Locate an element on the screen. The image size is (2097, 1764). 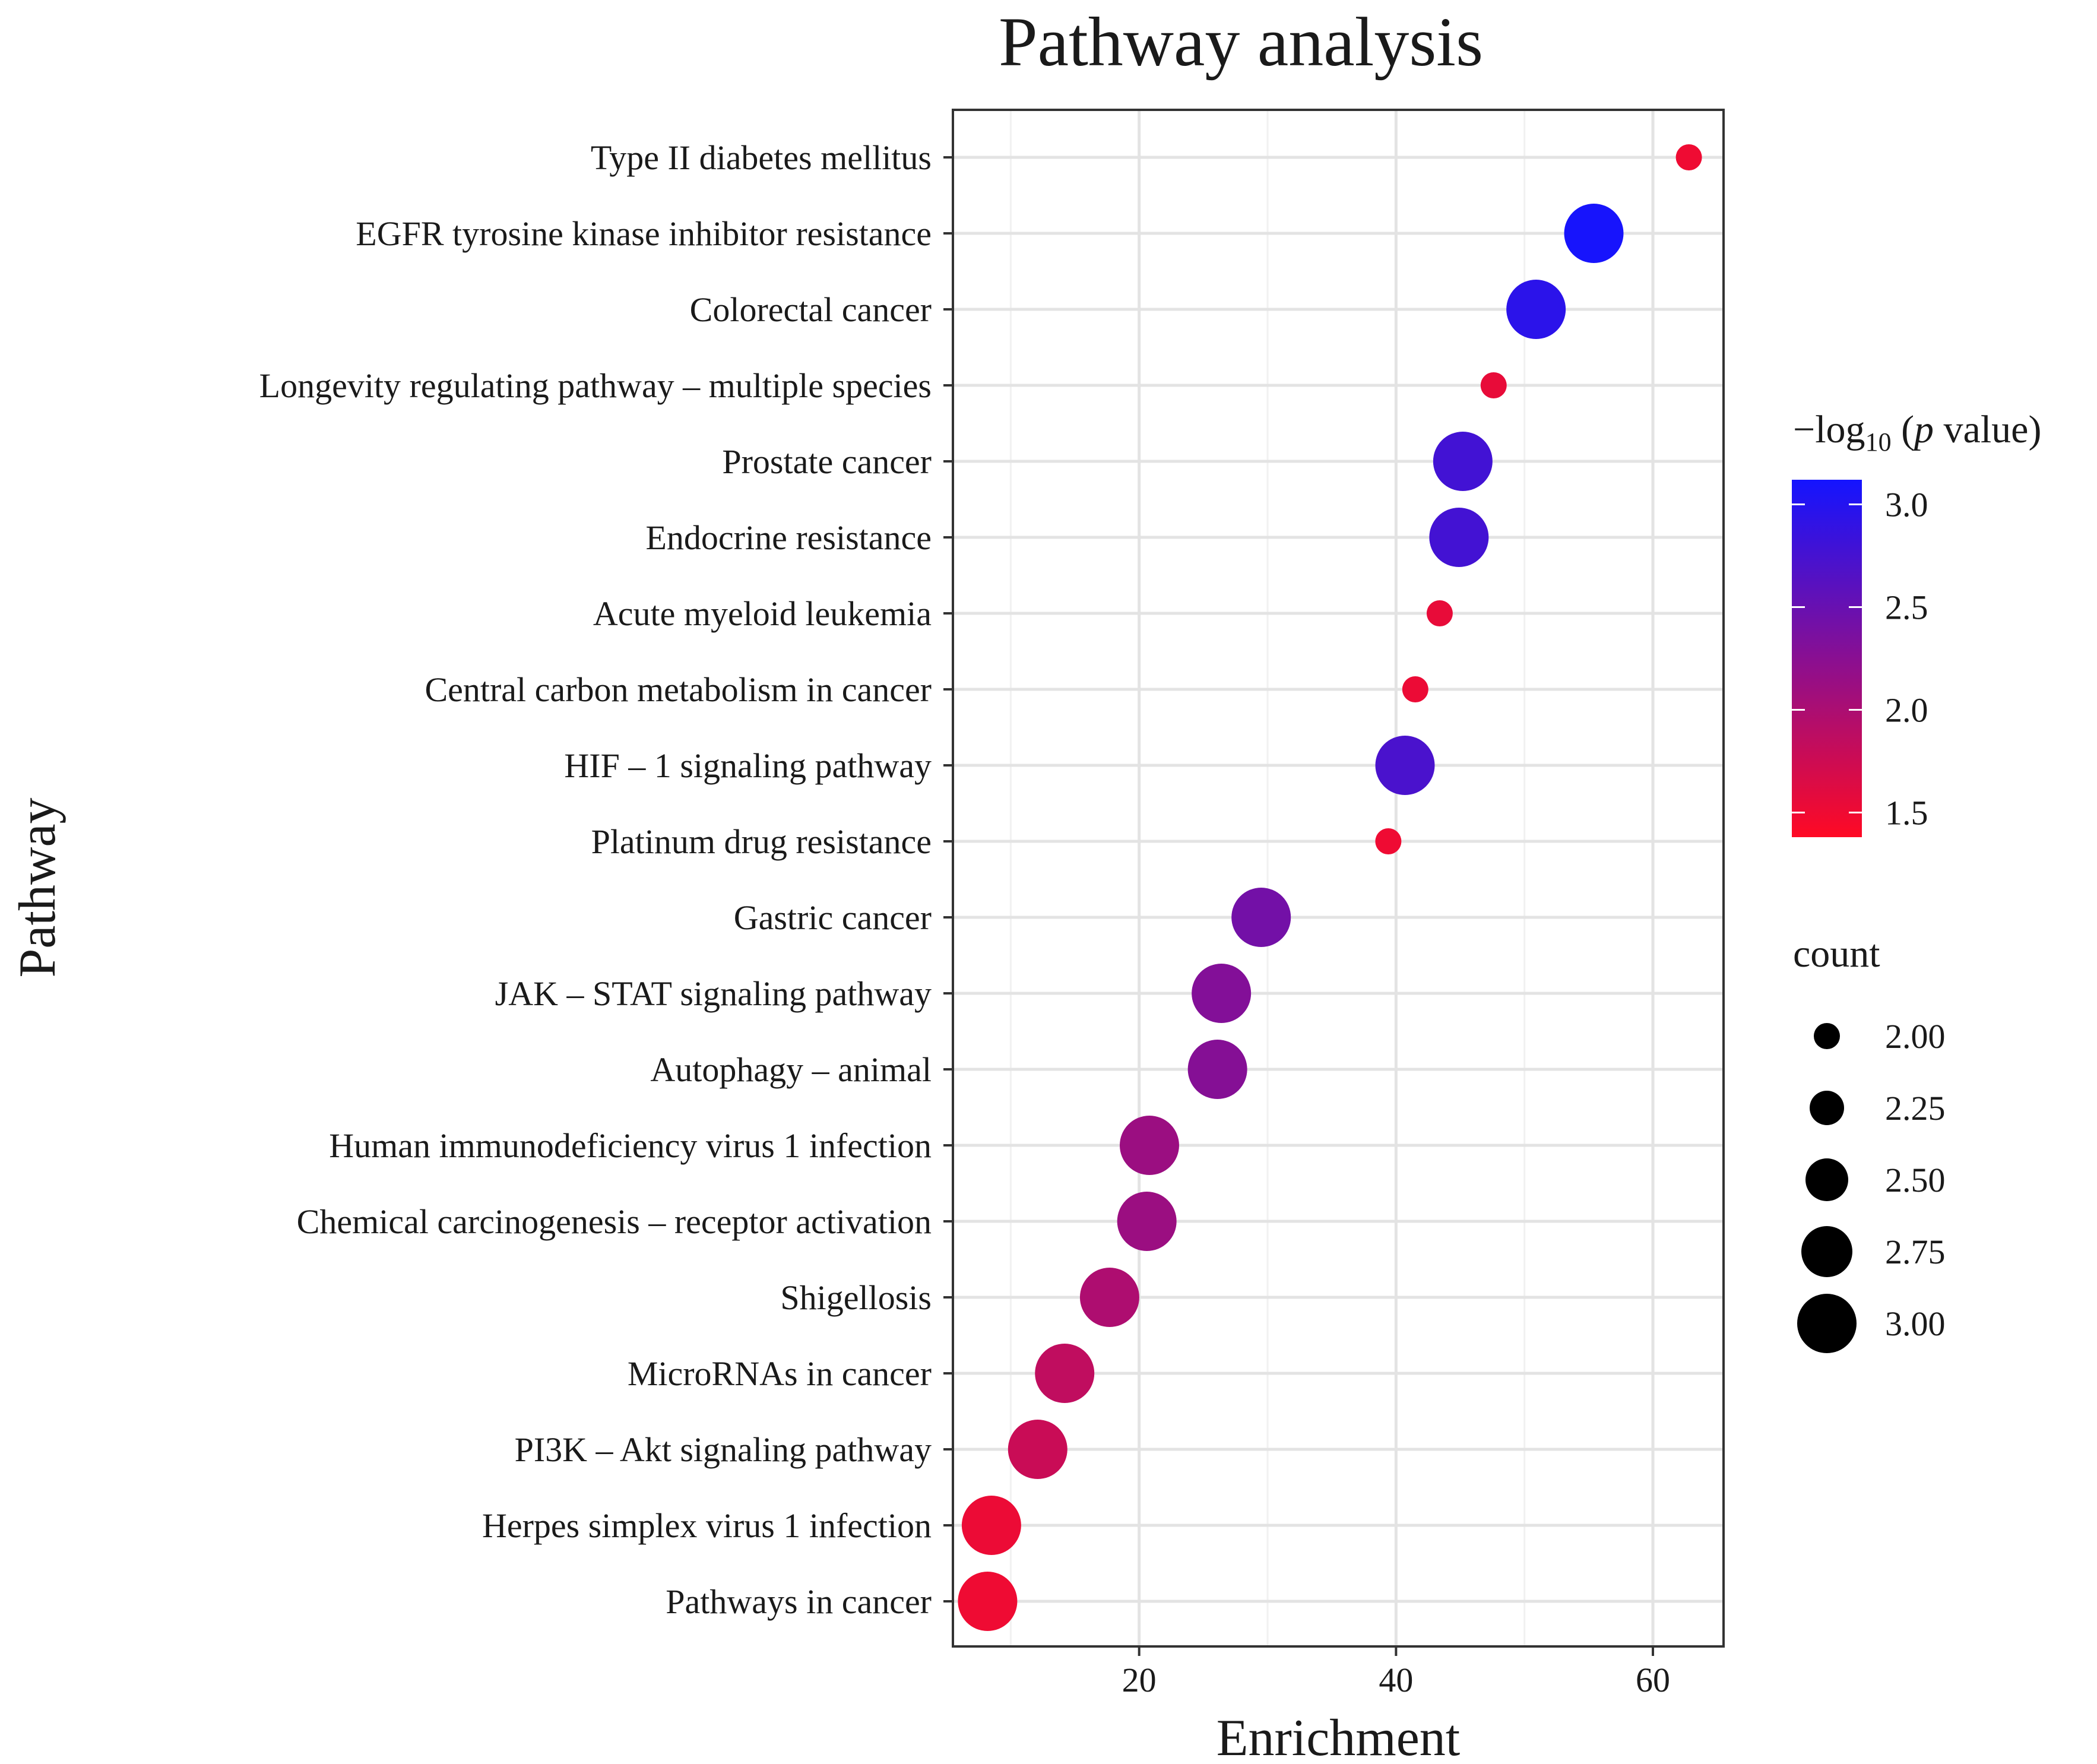
colorbar-tick-label: 1.5 is located at coordinates (1906, 812).